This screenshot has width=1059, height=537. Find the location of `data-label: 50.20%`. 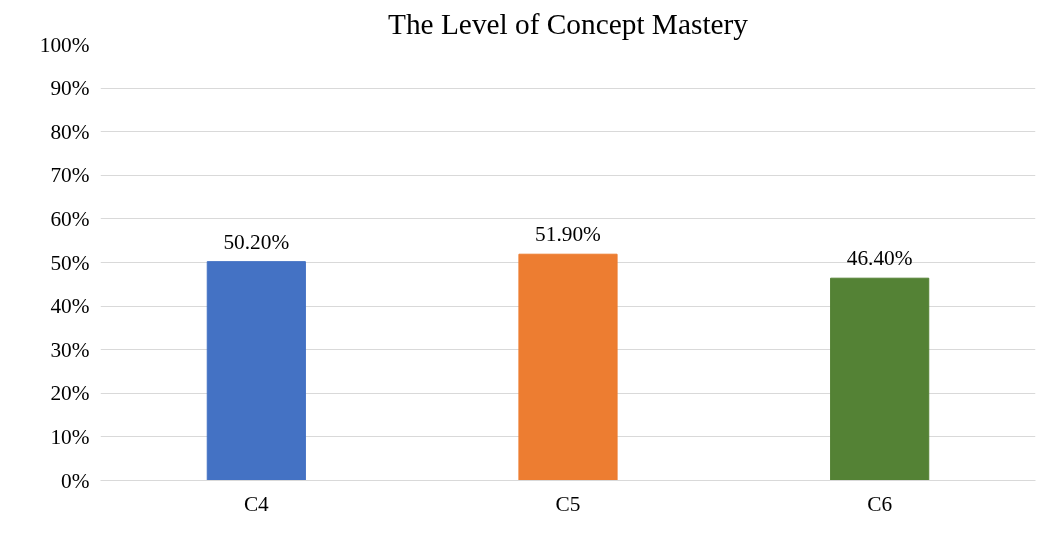

data-label: 50.20% is located at coordinates (256, 241).